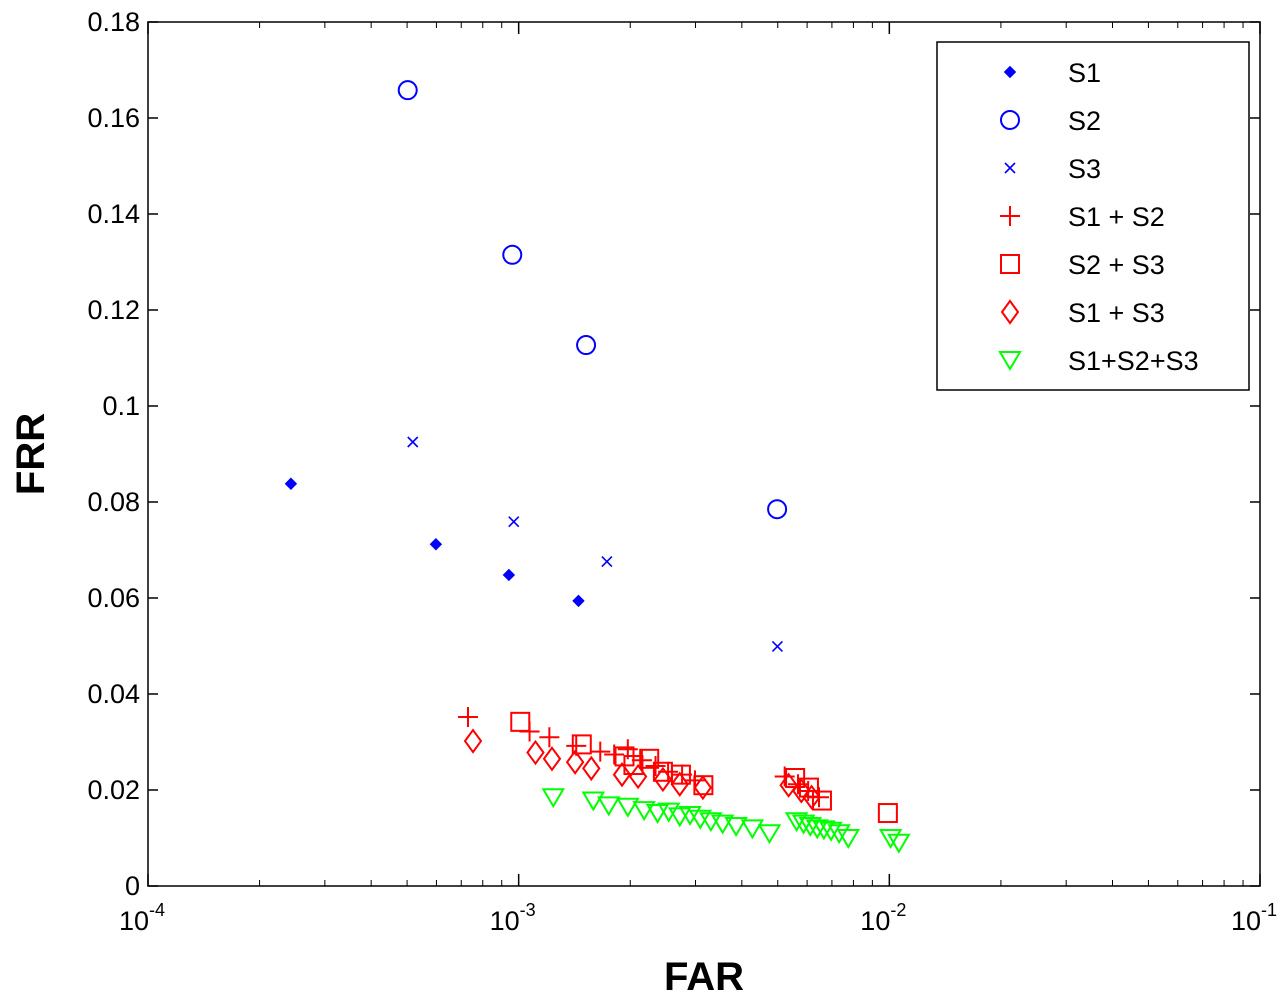  I want to click on y-tick-label: 0.06, so click(113, 598).